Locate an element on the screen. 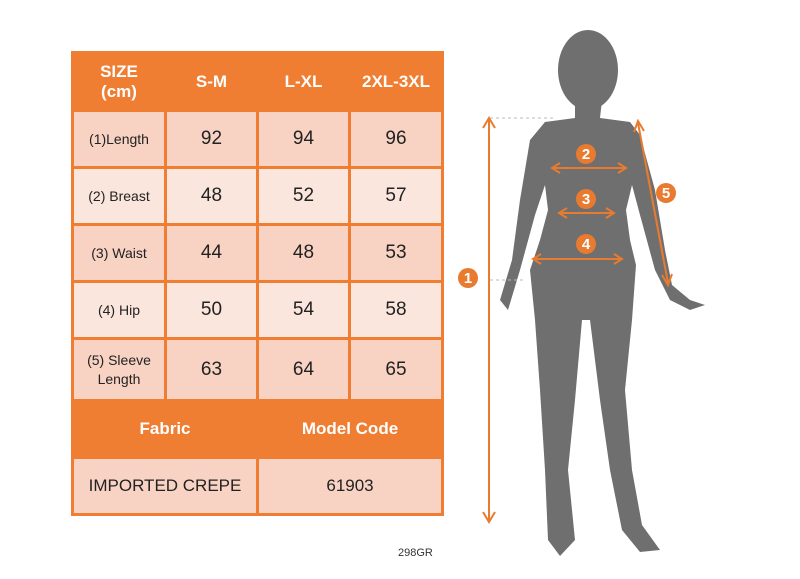 The image size is (800, 579). row-label: (5) Sleeve Length is located at coordinates (119, 369).